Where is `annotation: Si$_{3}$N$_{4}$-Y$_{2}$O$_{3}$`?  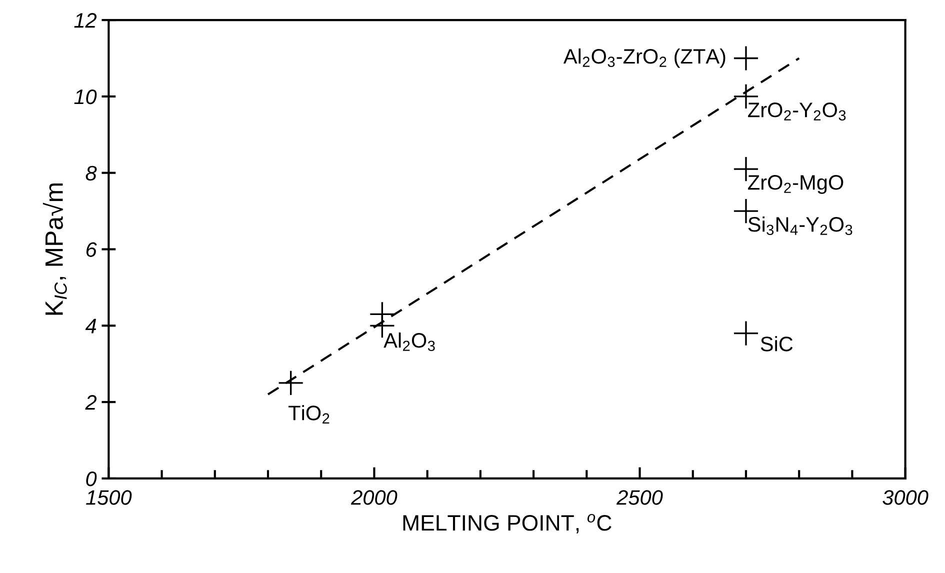 annotation: Si$_{3}$N$_{4}$-Y$_{2}$O$_{3}$ is located at coordinates (800, 226).